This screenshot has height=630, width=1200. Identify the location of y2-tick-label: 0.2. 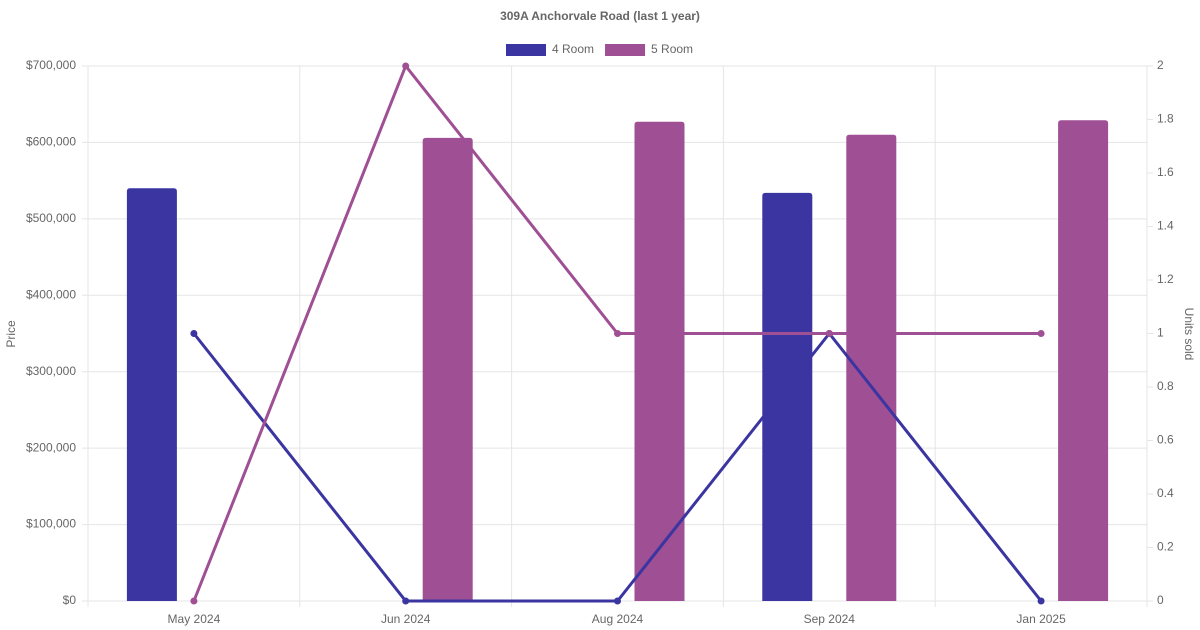
(1165, 547).